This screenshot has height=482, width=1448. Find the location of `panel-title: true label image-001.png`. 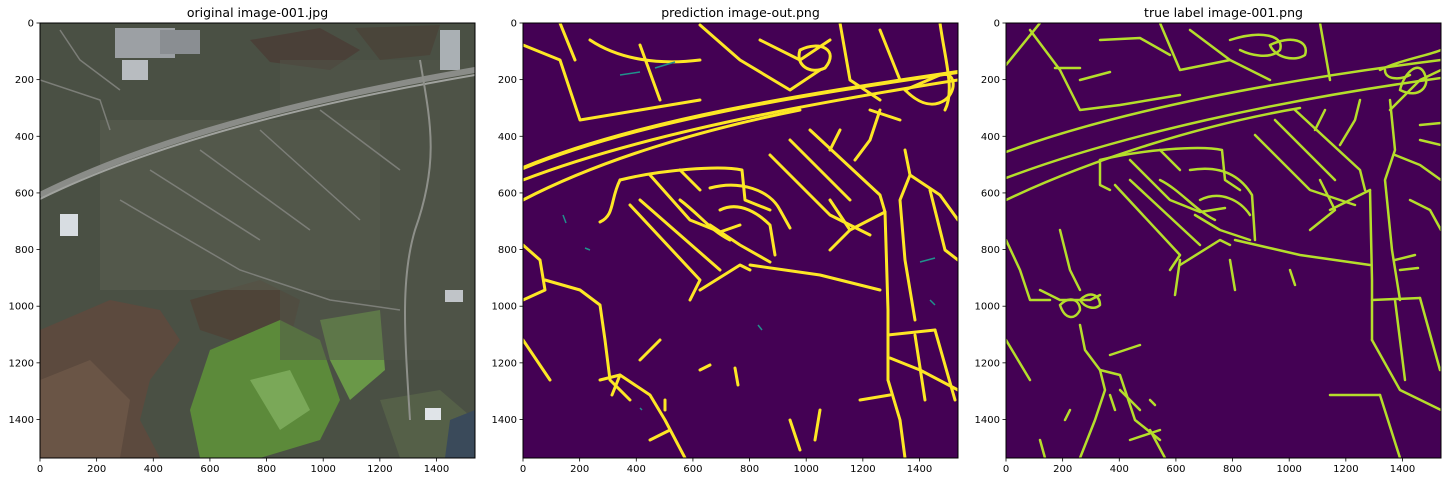

panel-title: true label image-001.png is located at coordinates (1223, 12).